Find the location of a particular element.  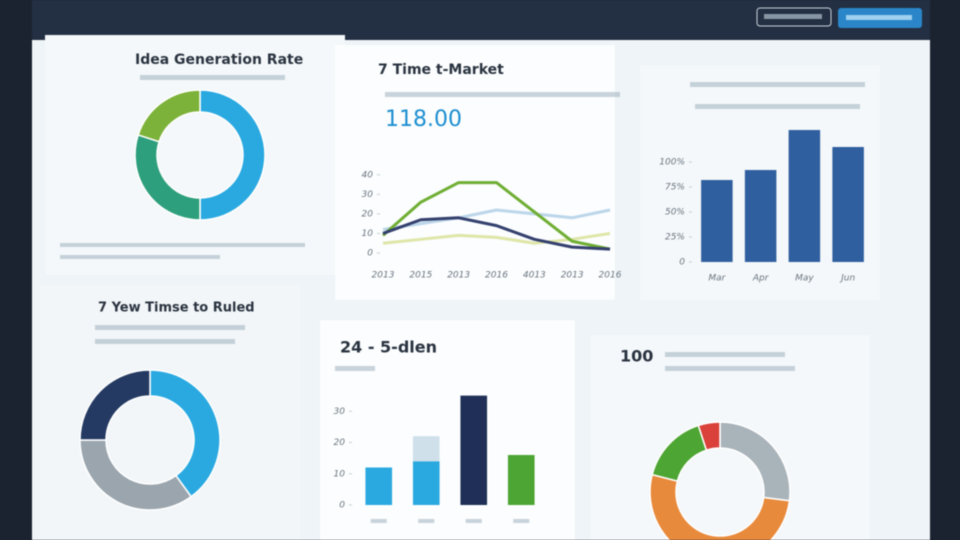

panel-title: 24 - 5-dlen is located at coordinates (388, 347).